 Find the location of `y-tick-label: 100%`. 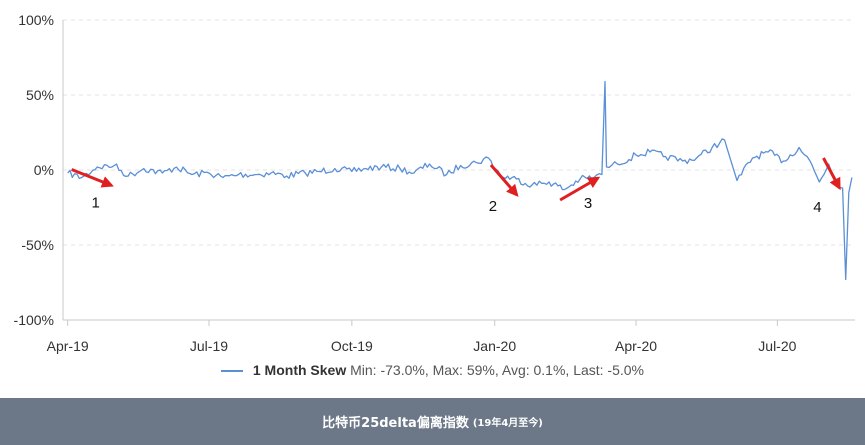

y-tick-label: 100% is located at coordinates (36, 20).